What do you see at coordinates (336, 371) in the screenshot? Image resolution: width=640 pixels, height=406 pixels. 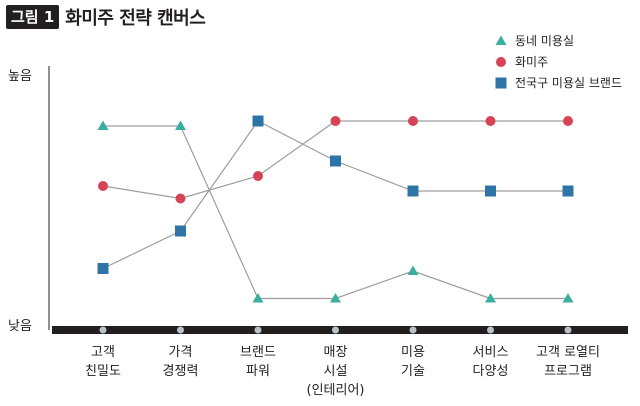 I see `x-tick-label: 시설` at bounding box center [336, 371].